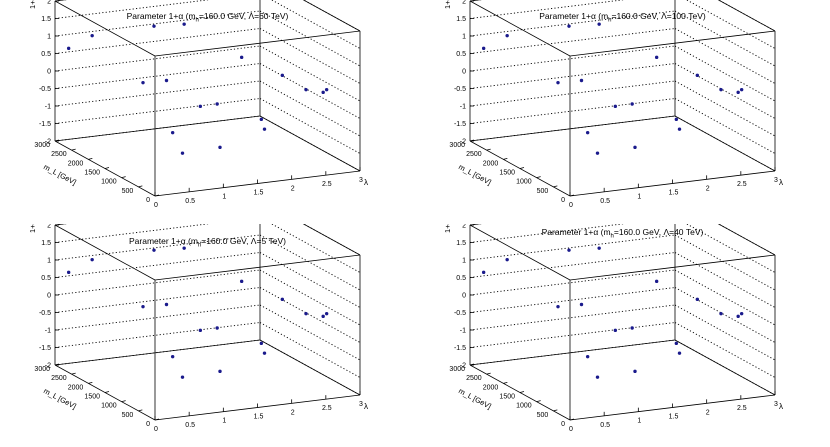 This screenshot has height=447, width=830. Describe the element at coordinates (563, 424) in the screenshot. I see `y-tick-label: 0` at that location.